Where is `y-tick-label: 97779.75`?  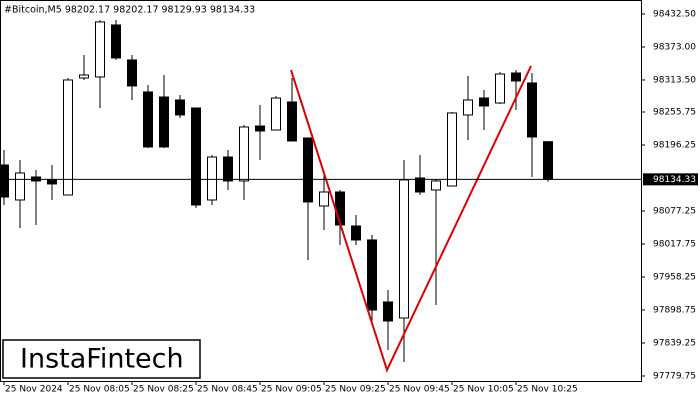
y-tick-label: 97779.75 is located at coordinates (674, 376).